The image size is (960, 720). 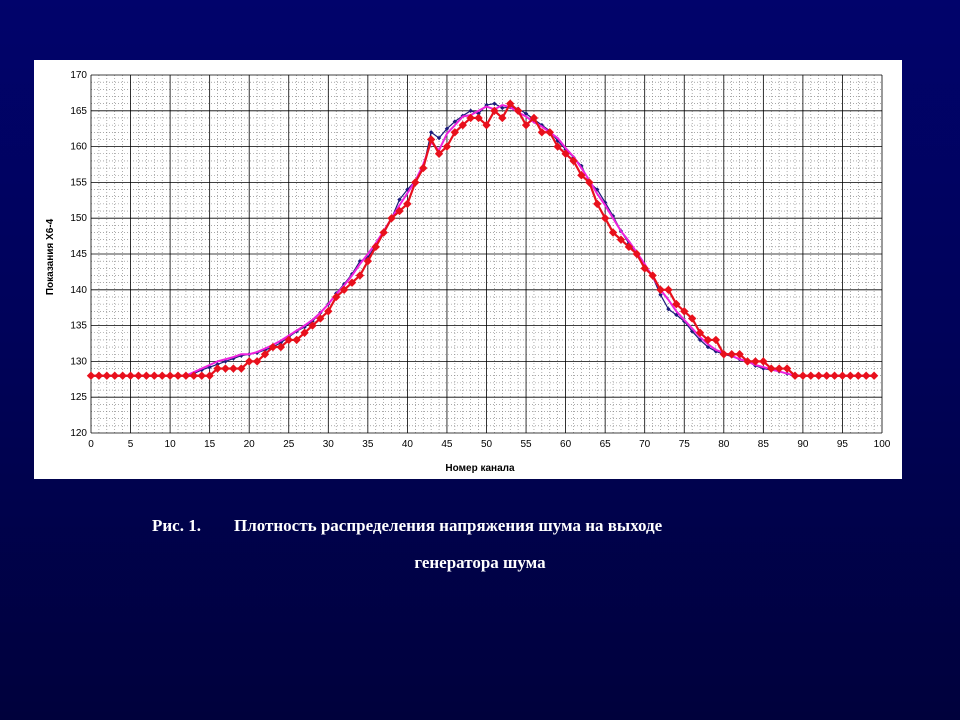 I want to click on x-tick-label: 60, so click(x=566, y=444).